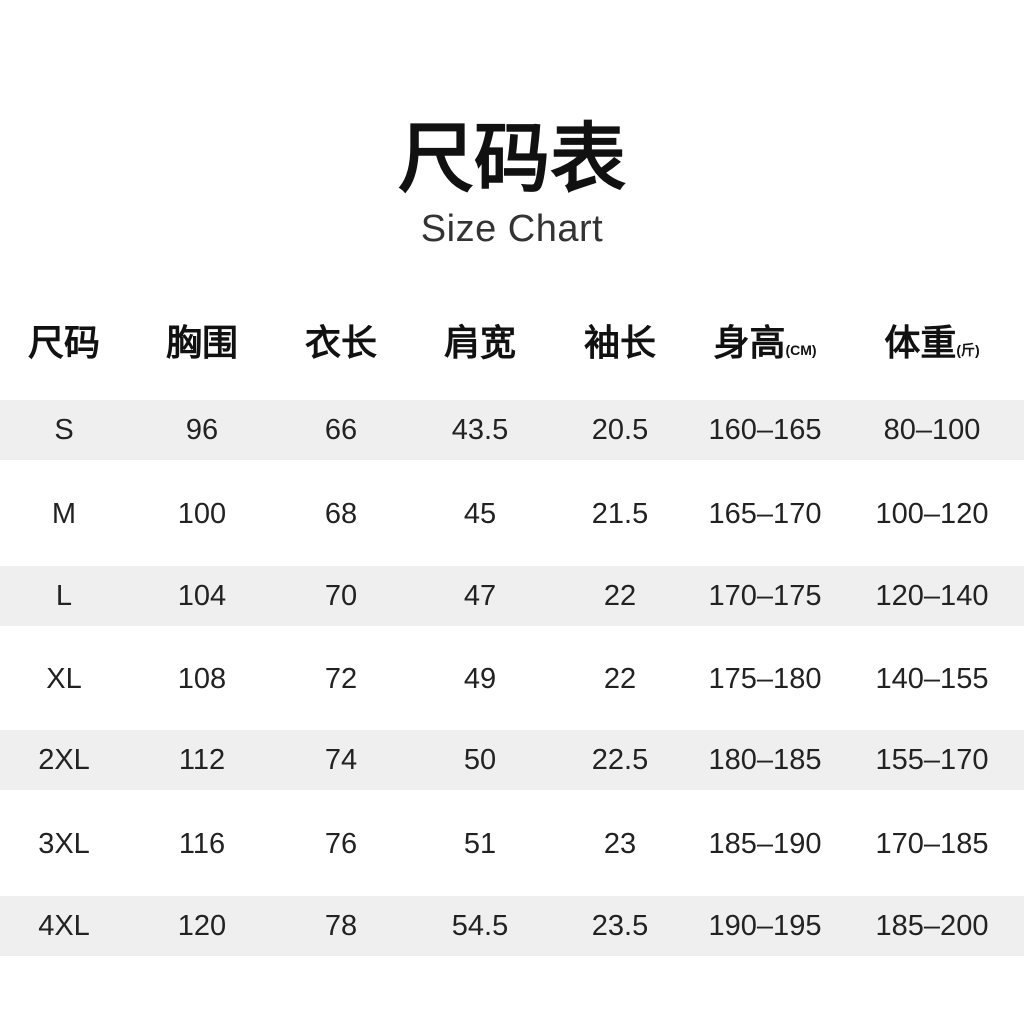  I want to click on table-header: 尺码 胸围 衣长 肩宽 袖长 身高(CM) 体重(斤), so click(512, 343).